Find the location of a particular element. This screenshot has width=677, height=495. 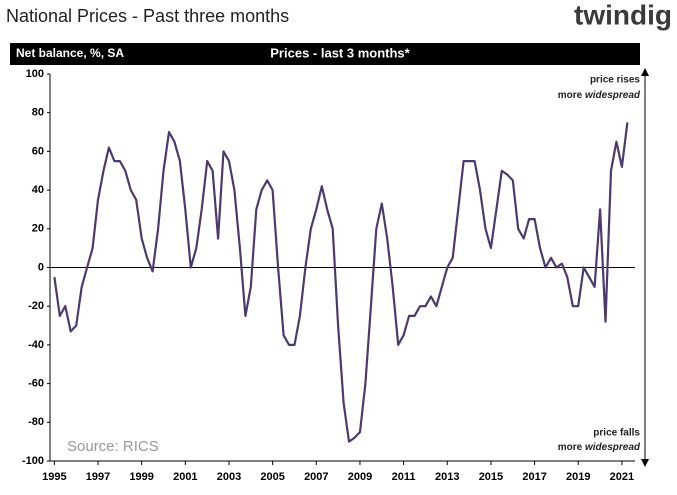

y-tick-label: -40 is located at coordinates (36, 345).